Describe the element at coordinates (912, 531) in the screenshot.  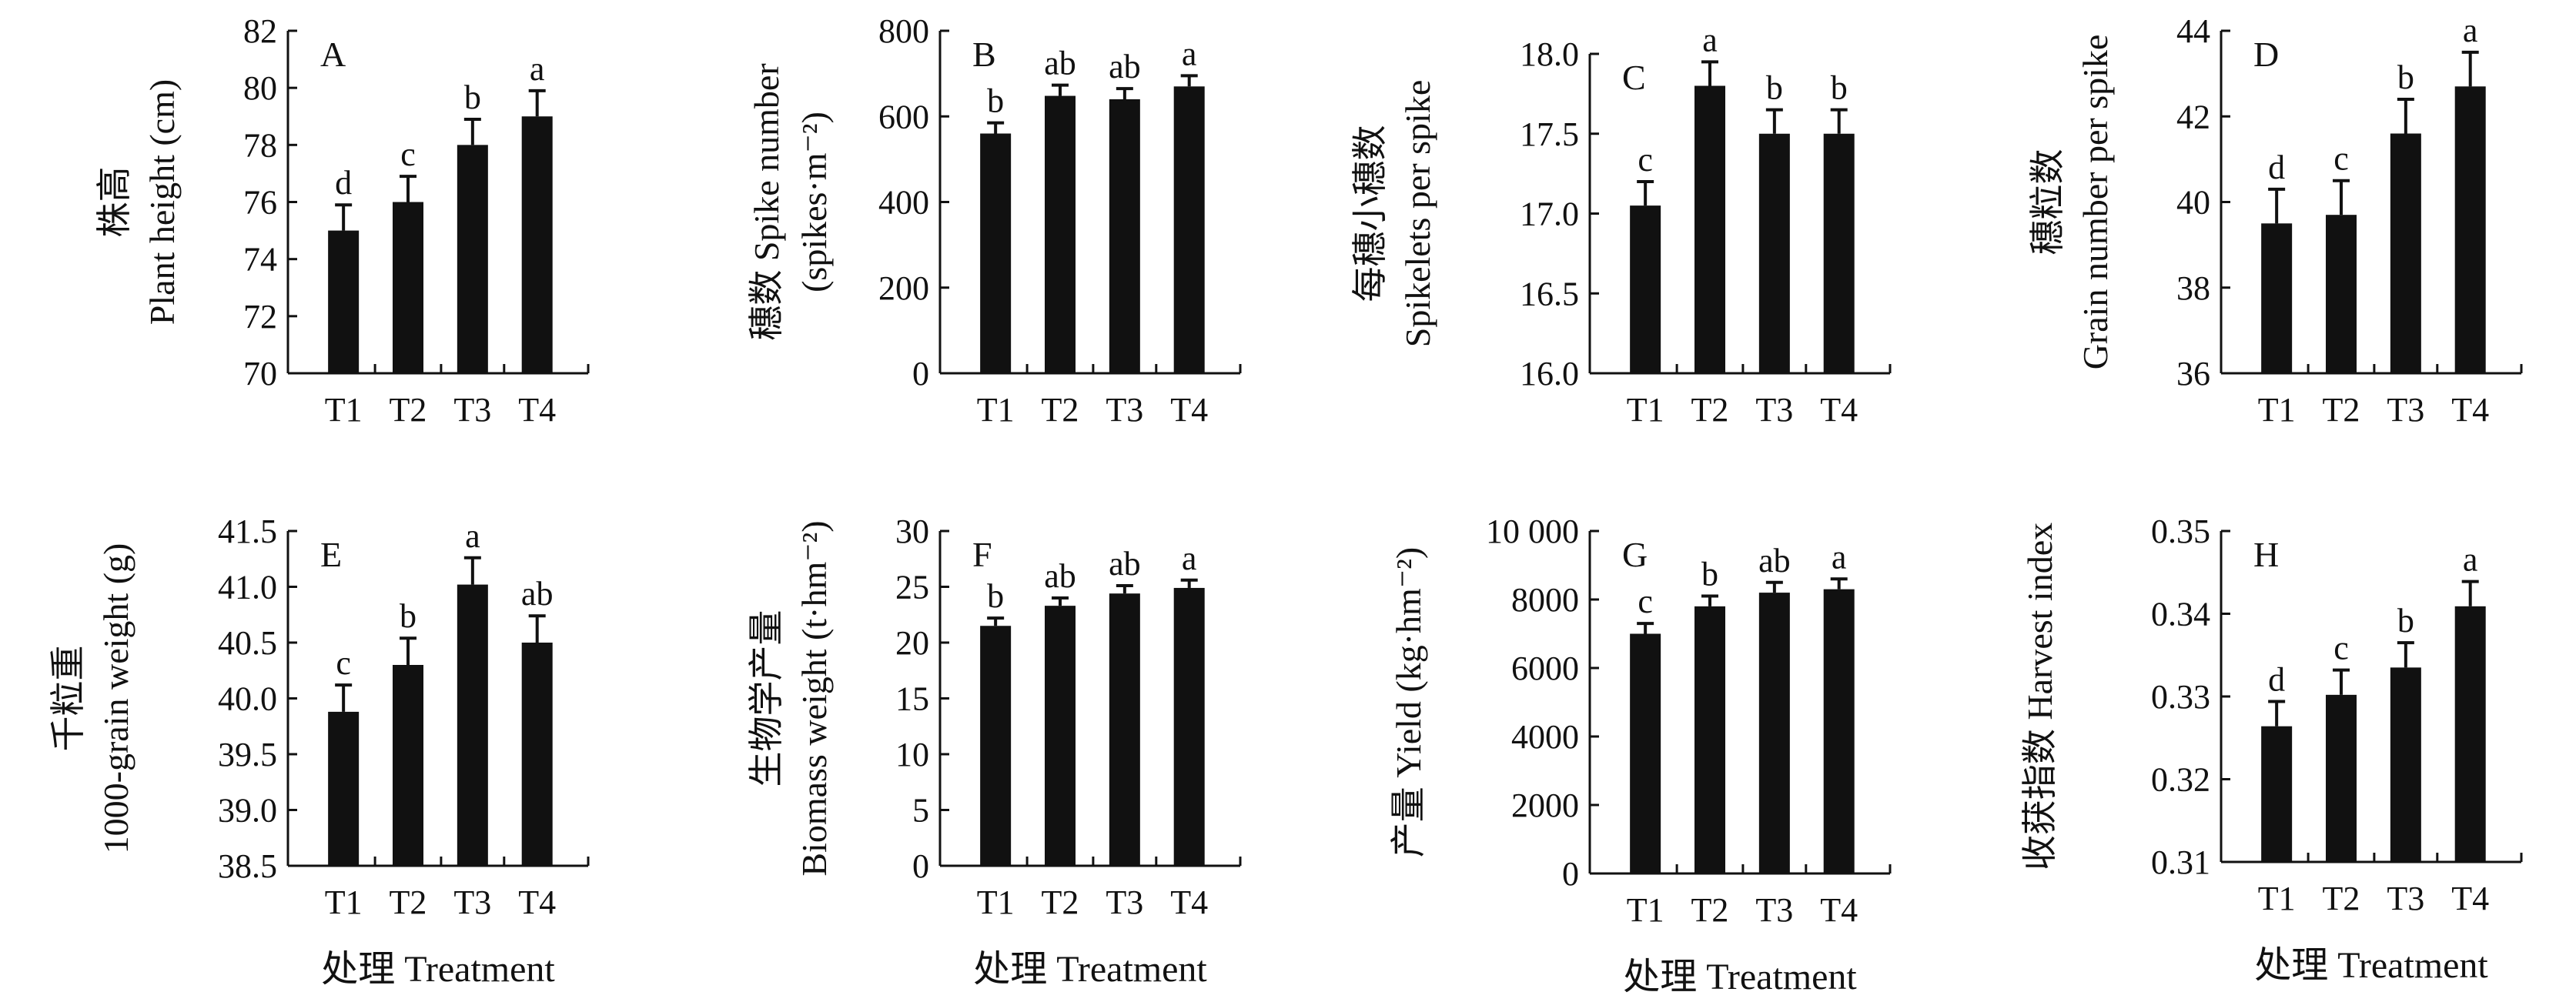
I see `y-tick-label: 30` at that location.